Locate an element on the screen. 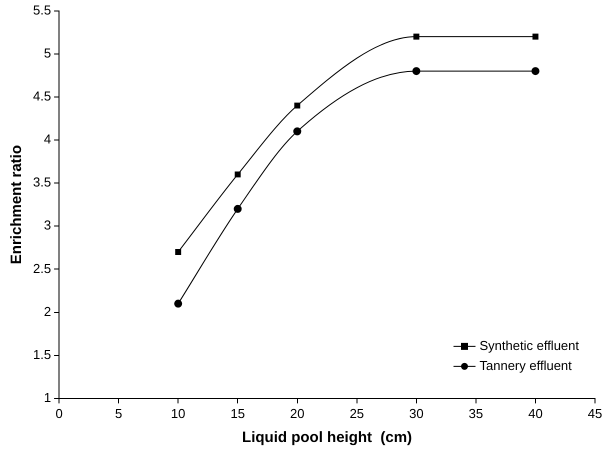  y-tick-label: 5.5 is located at coordinates (42, 10).